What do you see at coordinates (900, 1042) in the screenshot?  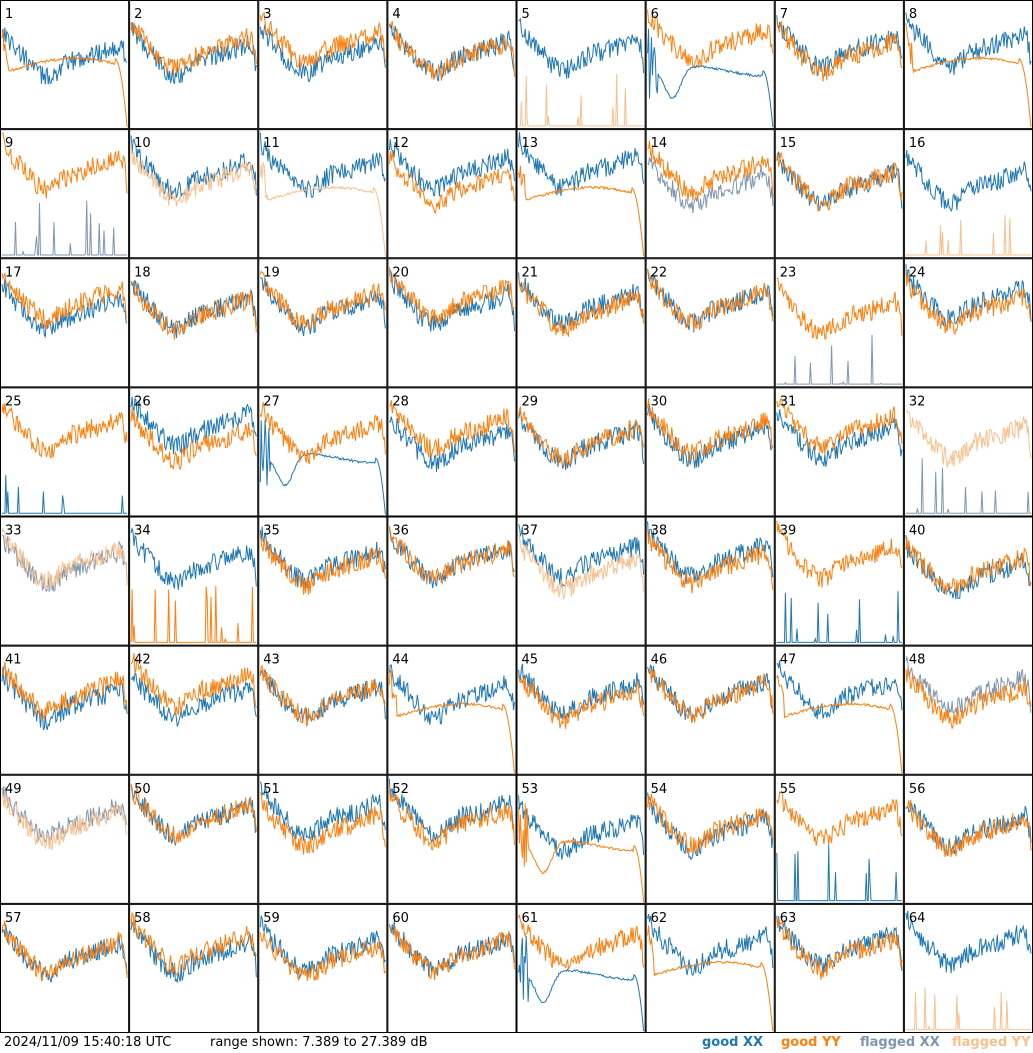 I see `legend-flagged-xx: flagged XX` at bounding box center [900, 1042].